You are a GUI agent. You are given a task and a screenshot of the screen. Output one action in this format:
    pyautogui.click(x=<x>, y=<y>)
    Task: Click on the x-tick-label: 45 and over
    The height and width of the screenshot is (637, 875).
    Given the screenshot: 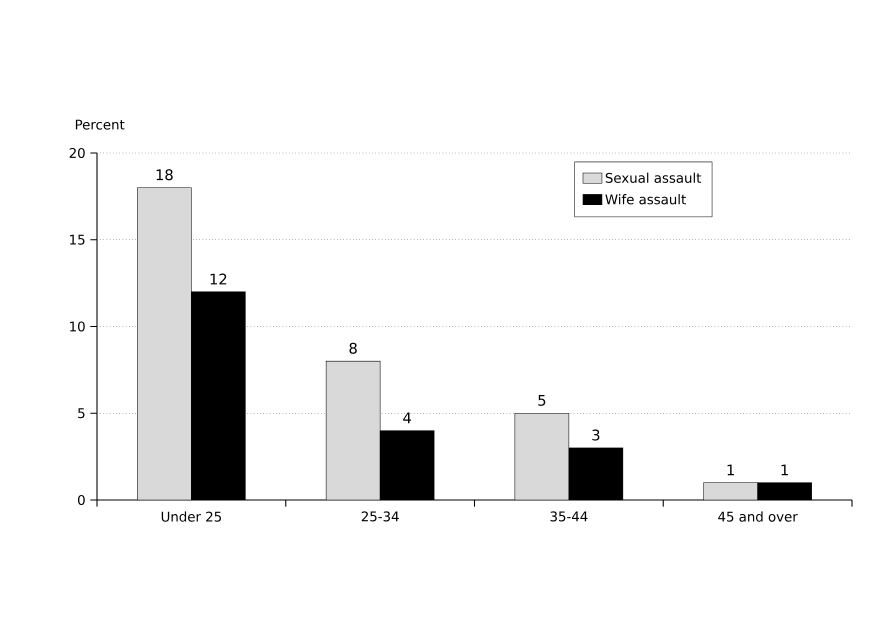 What is the action you would take?
    pyautogui.click(x=758, y=516)
    